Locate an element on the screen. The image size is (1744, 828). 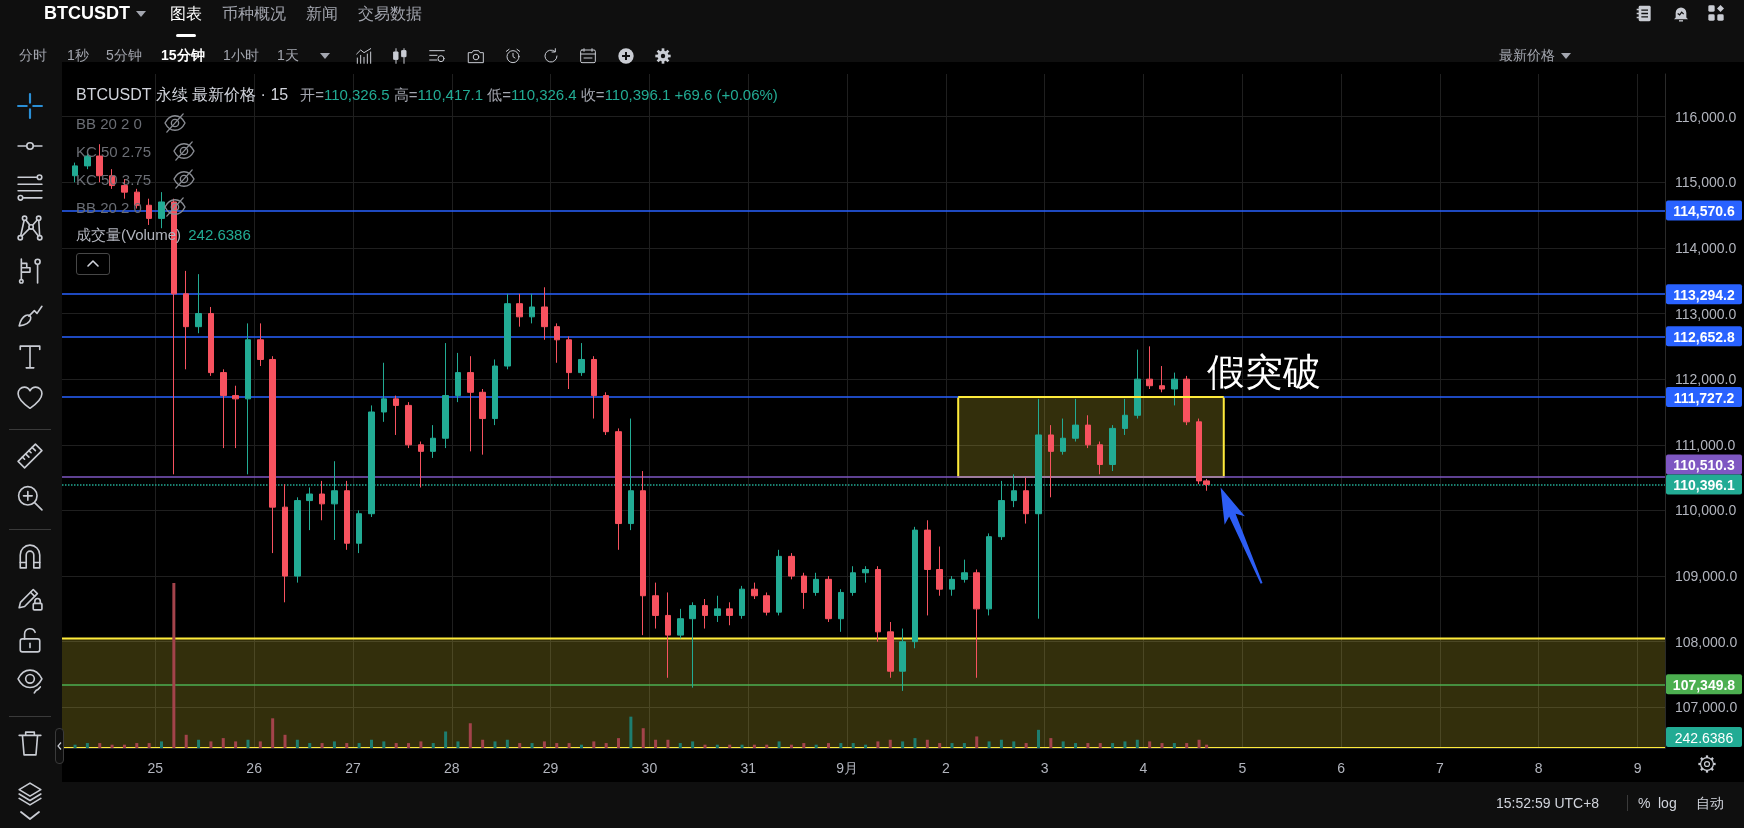
text: 1天 is located at coordinates (288, 55).